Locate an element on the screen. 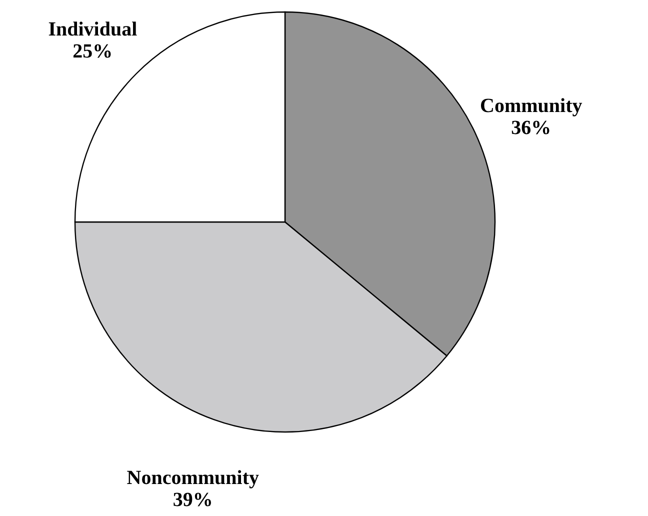 This screenshot has height=516, width=648. data-label: 36% is located at coordinates (531, 128).